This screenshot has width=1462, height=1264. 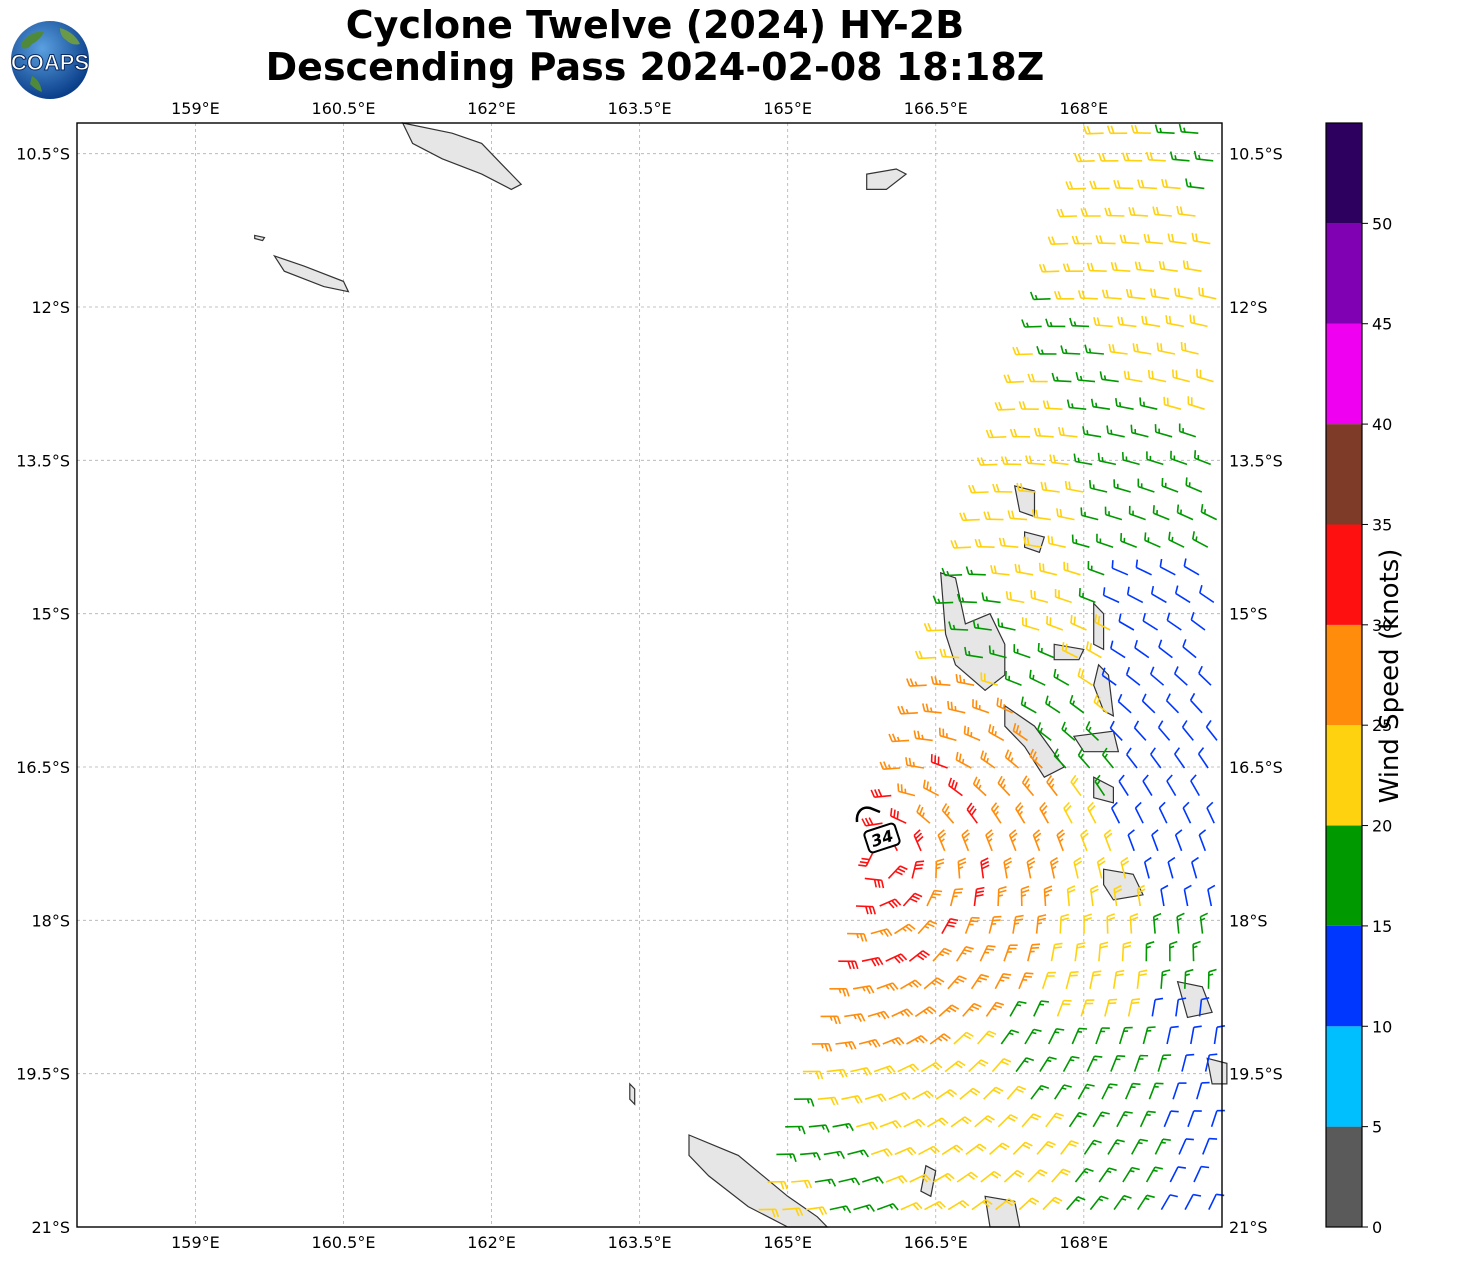 What do you see at coordinates (1248, 614) in the screenshot?
I see `lat-tick-right: 15°S` at bounding box center [1248, 614].